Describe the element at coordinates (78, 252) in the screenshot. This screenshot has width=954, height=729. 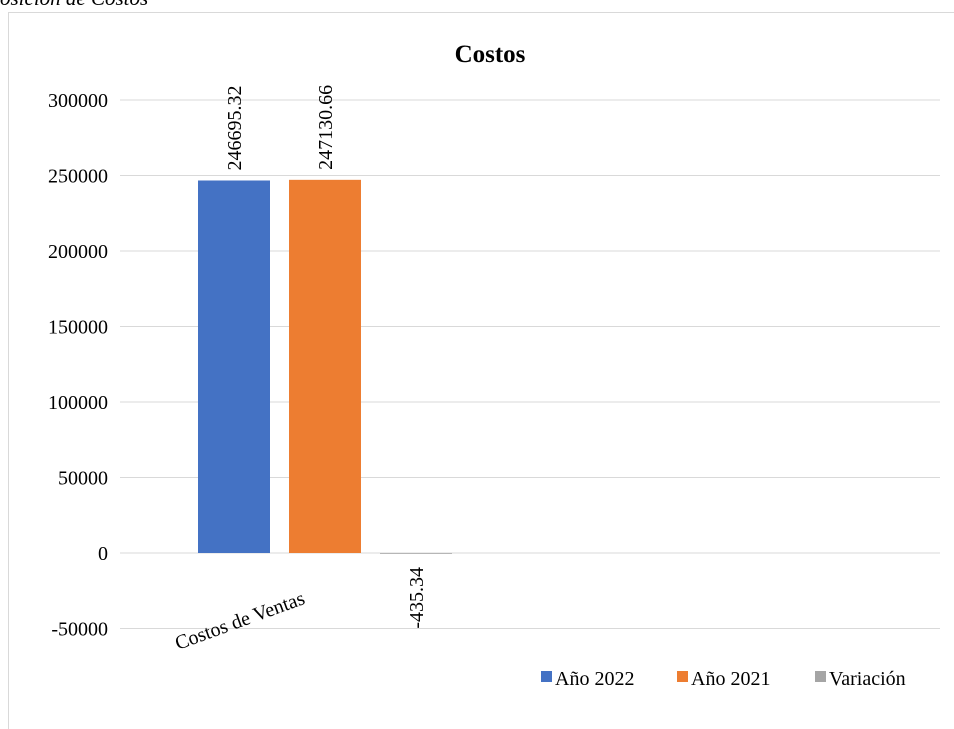
I see `y-tick-label: 200000` at that location.